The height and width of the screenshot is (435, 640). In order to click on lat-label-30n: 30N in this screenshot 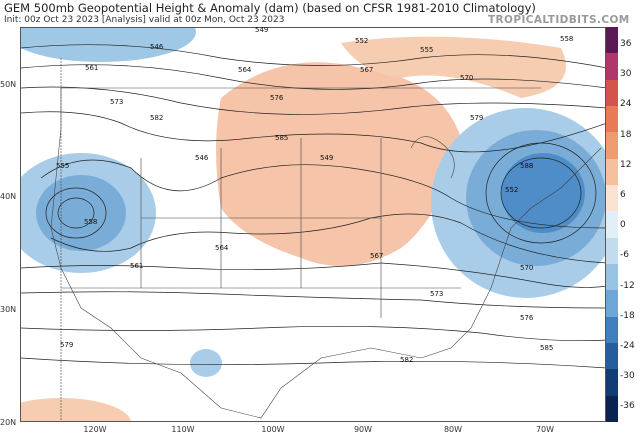, I will do `click(8, 309)`.